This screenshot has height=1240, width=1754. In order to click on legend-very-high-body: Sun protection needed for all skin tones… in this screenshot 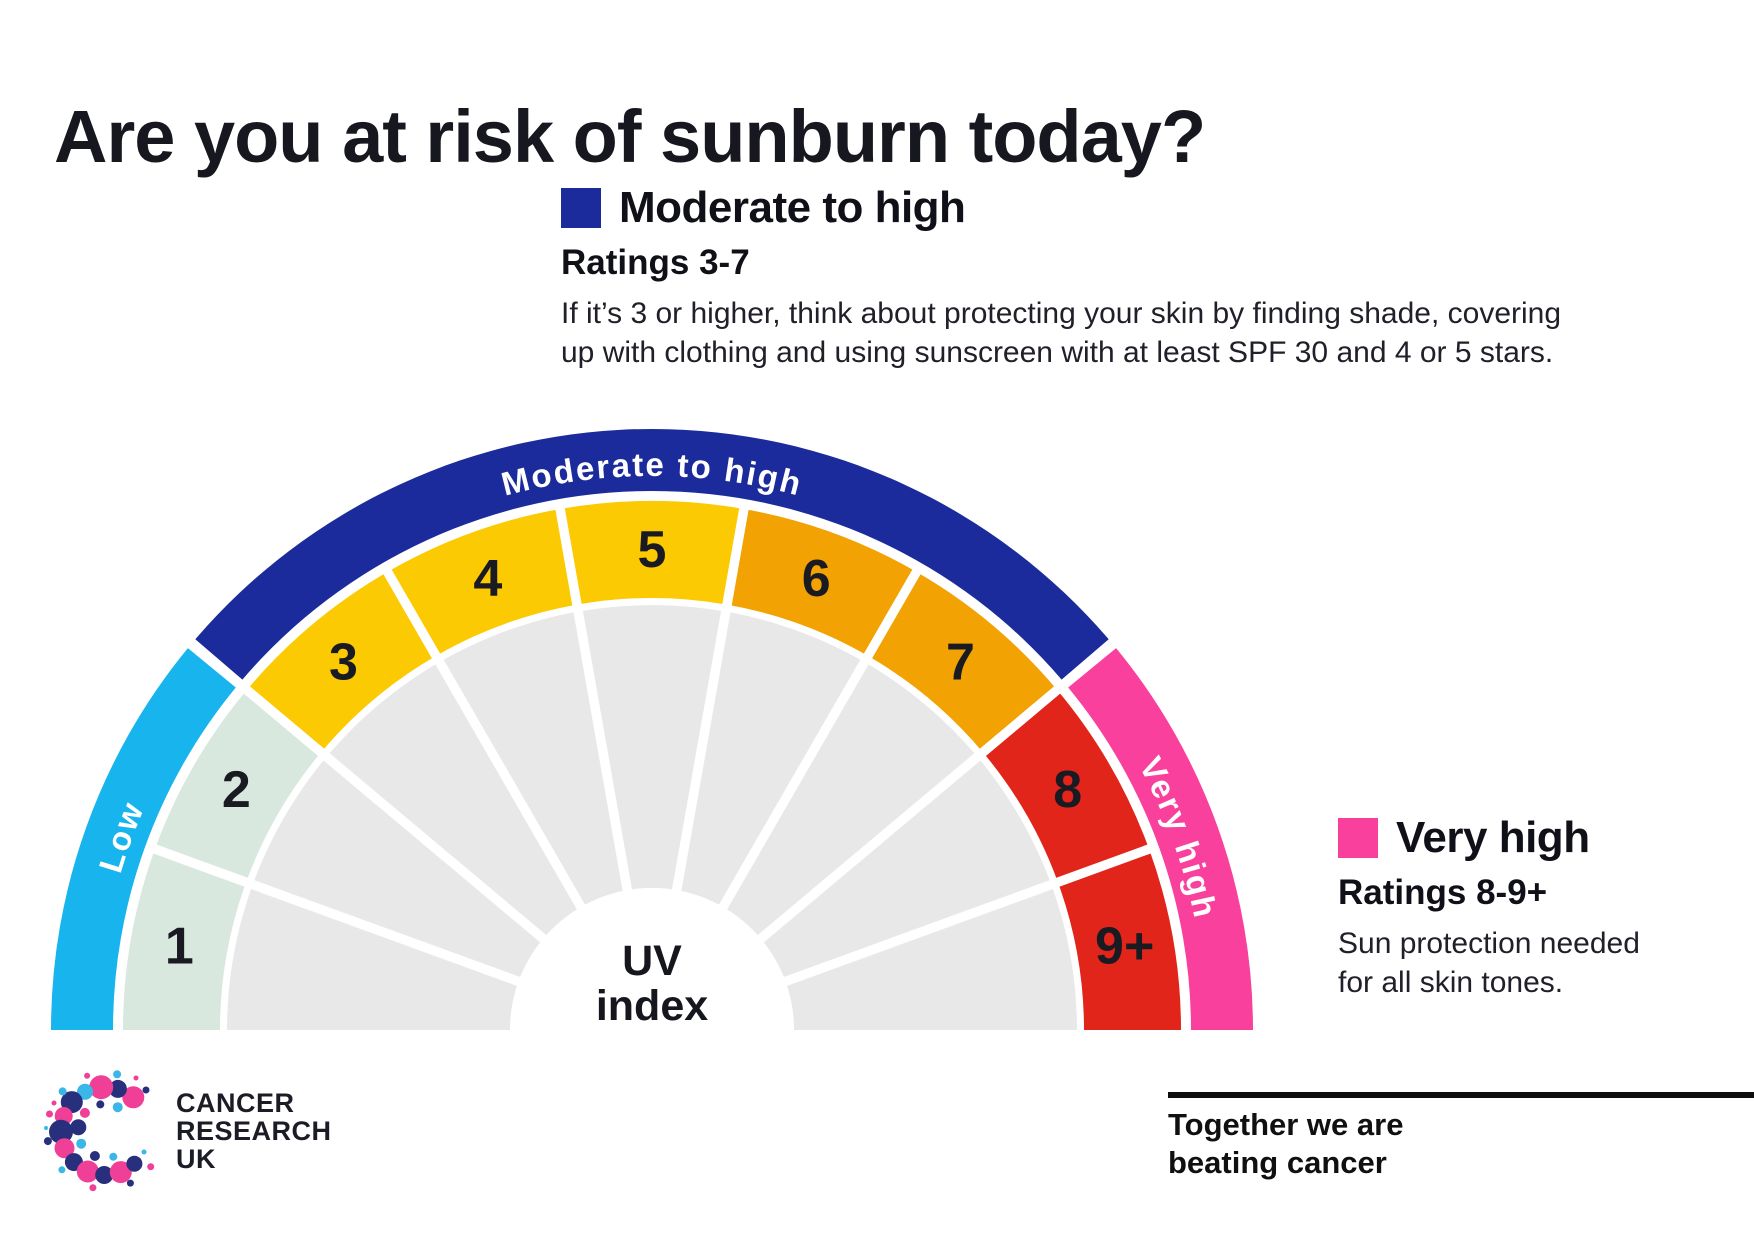, I will do `click(1489, 963)`.